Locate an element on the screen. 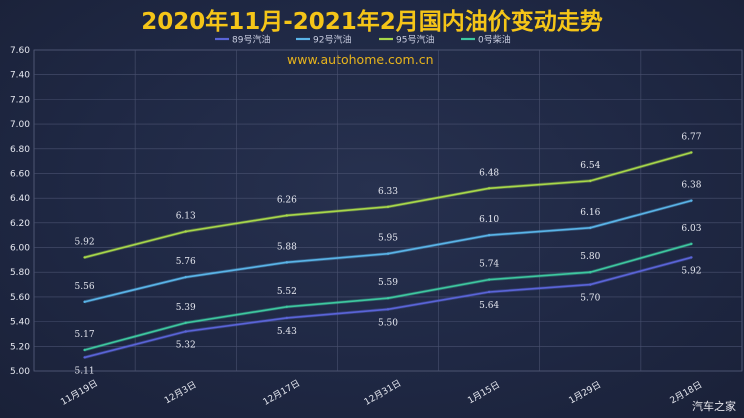 The height and width of the screenshot is (418, 744). data-label: 5.39 is located at coordinates (186, 308).